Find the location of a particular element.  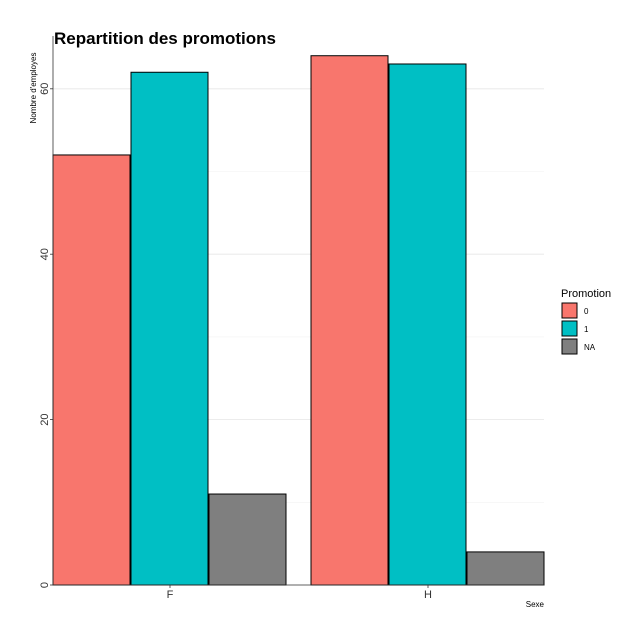

legend-label-0: 0 is located at coordinates (586, 311).